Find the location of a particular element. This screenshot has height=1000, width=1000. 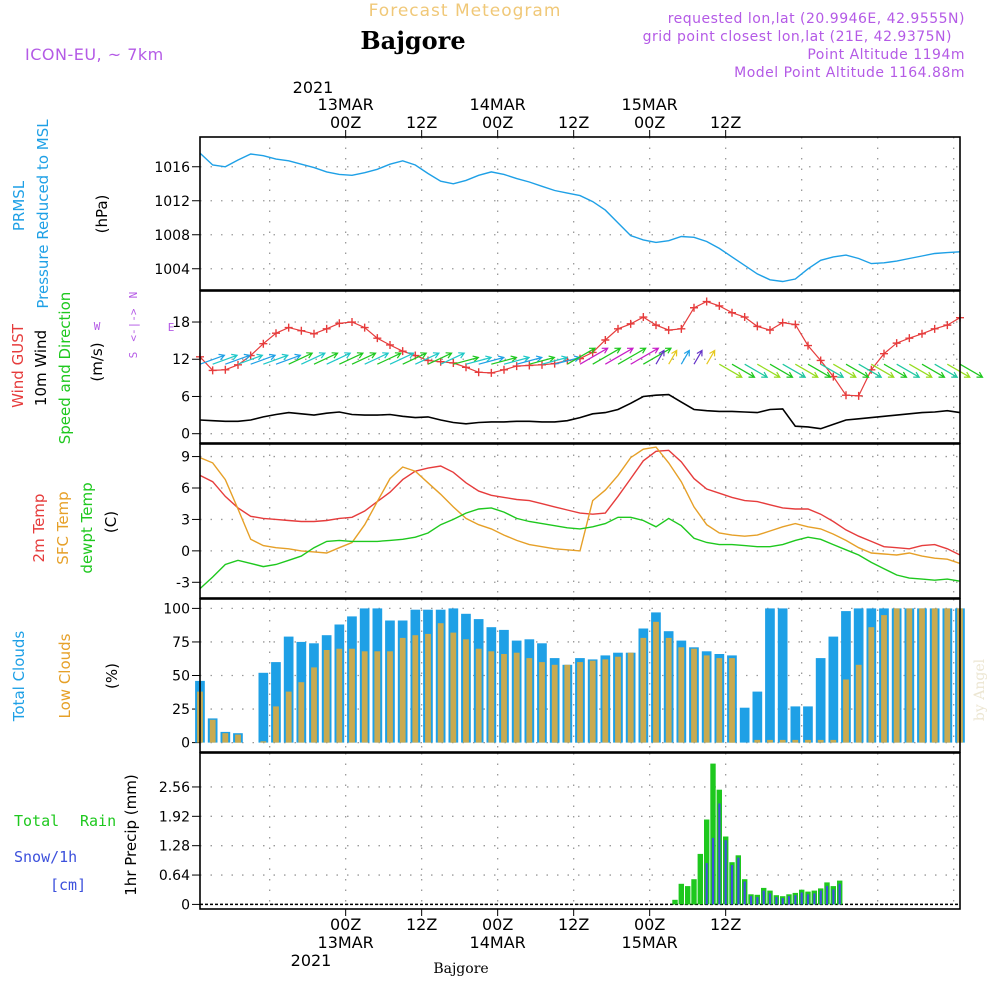

y-tick-label: 75 is located at coordinates (181, 643).